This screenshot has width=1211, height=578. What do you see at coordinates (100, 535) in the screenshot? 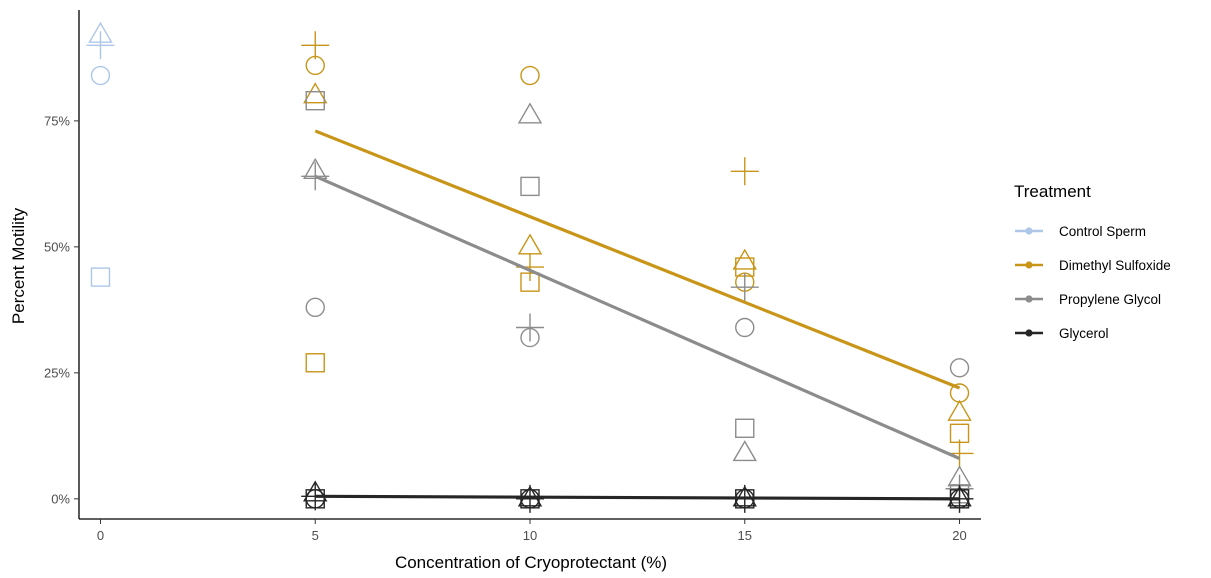
I see `x-tick-label: 0` at bounding box center [100, 535].